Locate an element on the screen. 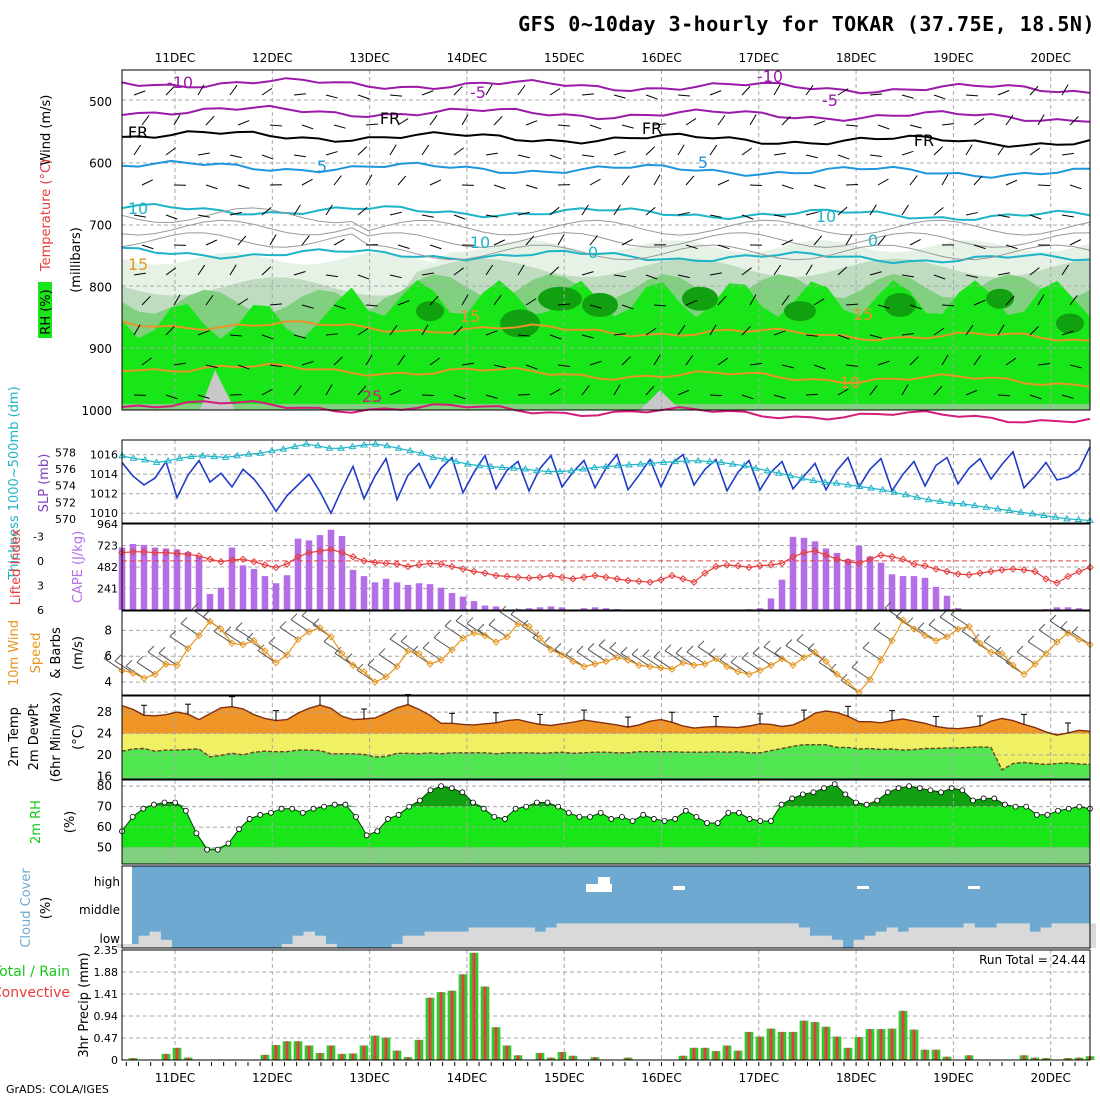  wind-panel is located at coordinates (598, 649).